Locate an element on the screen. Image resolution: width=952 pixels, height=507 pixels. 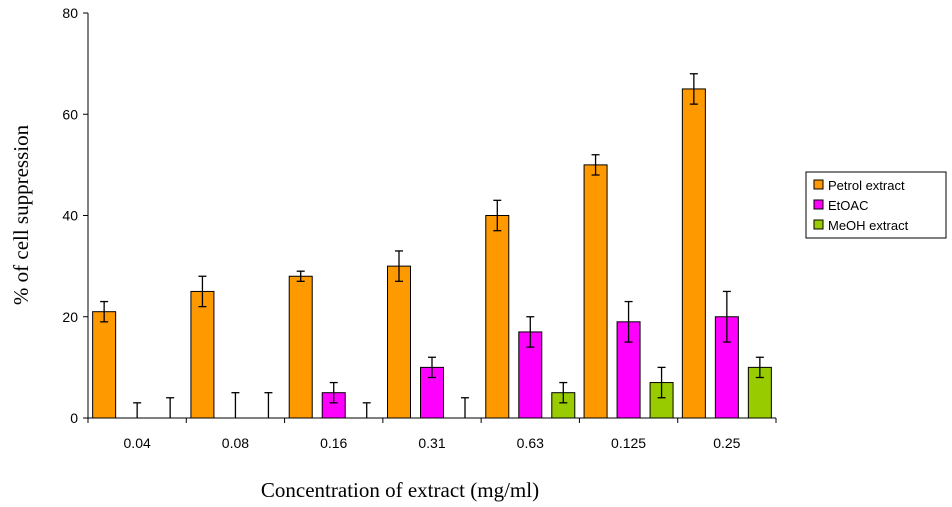
legend-label: MeOH extract is located at coordinates (868, 225).